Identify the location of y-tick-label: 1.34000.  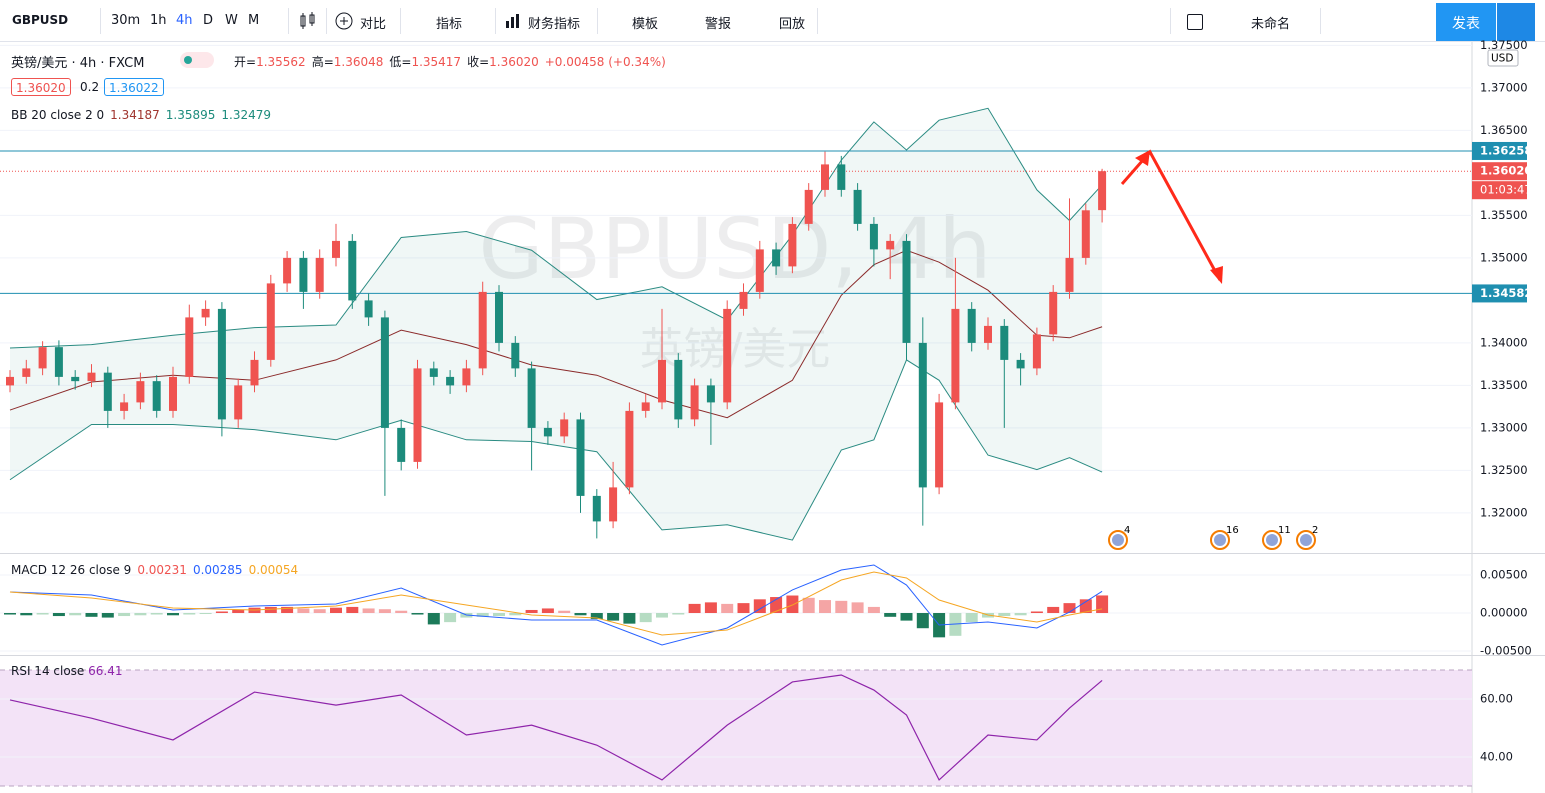
(1504, 342).